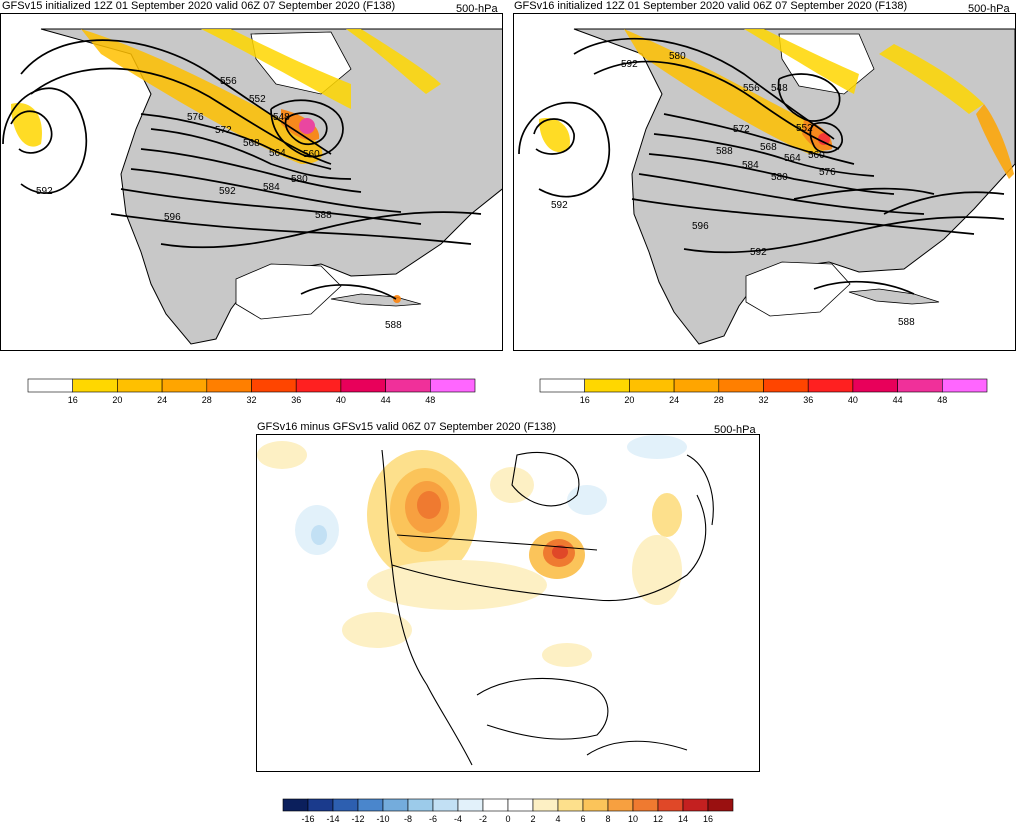  I want to click on colorbar-tick-label: 4, so click(557, 819).